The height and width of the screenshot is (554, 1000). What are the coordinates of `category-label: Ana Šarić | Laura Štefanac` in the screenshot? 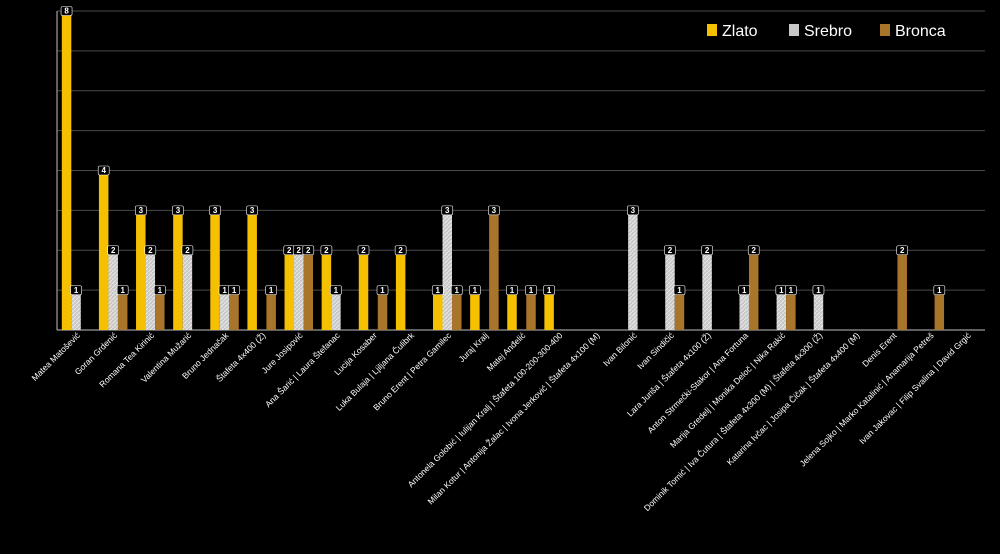 It's located at (302, 369).